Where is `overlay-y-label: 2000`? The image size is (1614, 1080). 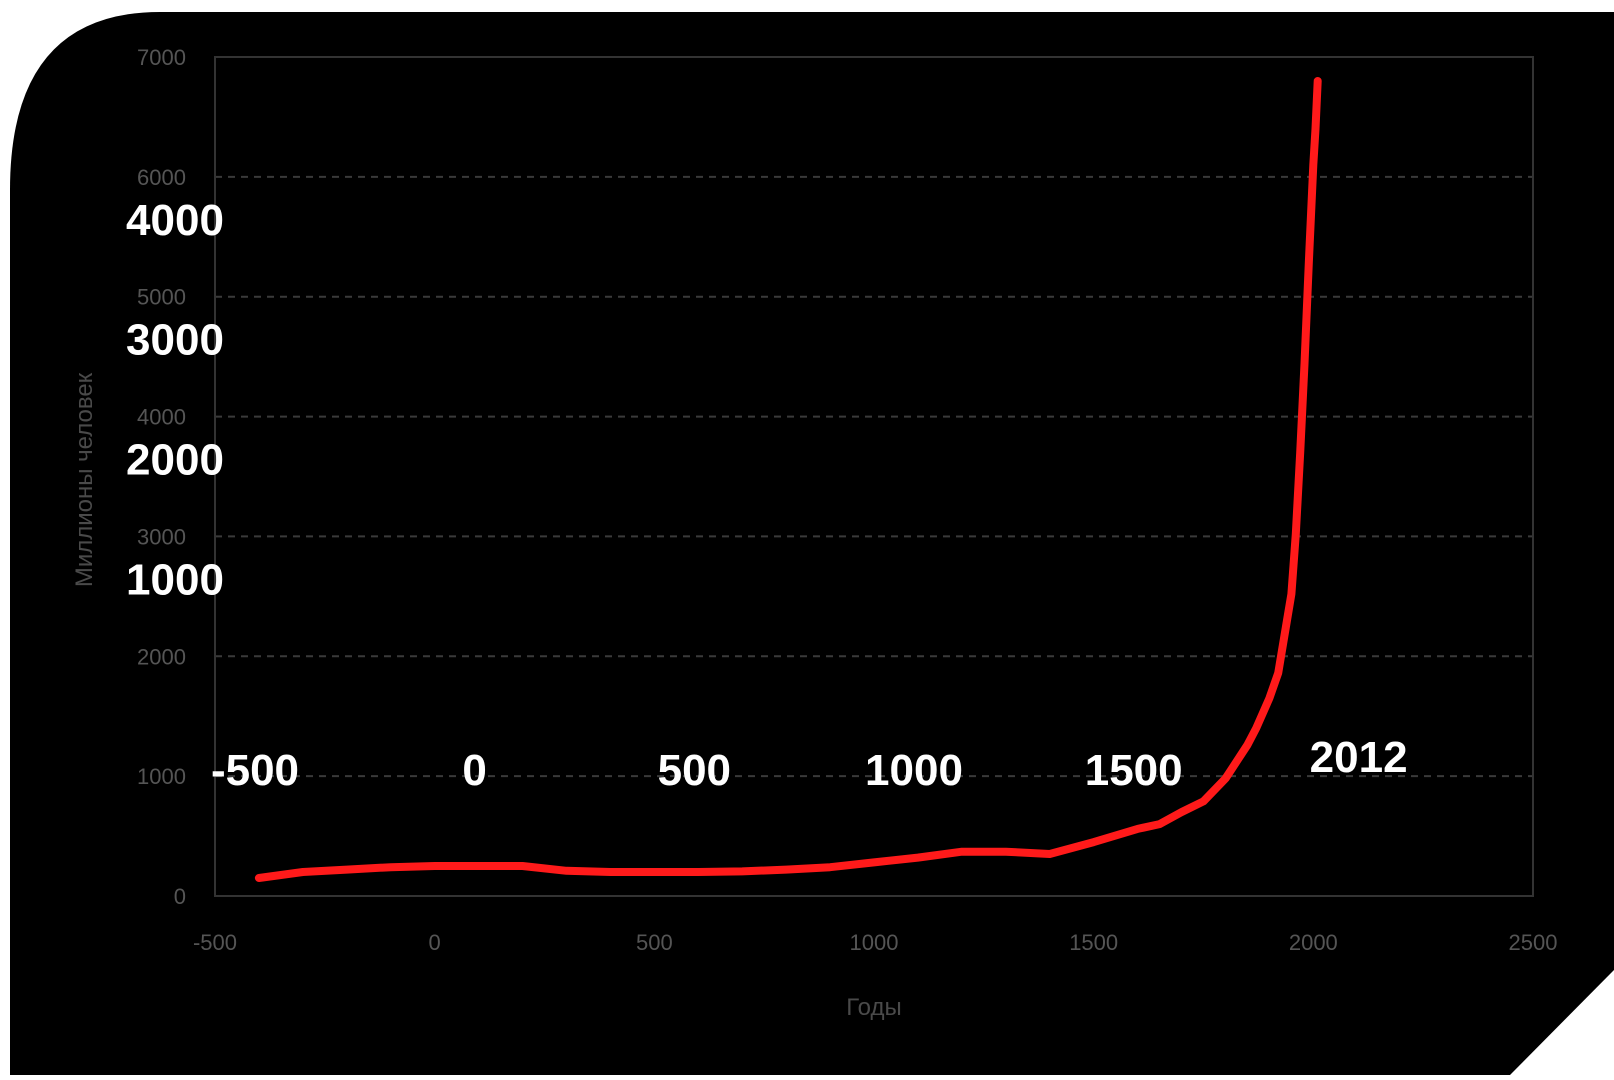 overlay-y-label: 2000 is located at coordinates (175, 460).